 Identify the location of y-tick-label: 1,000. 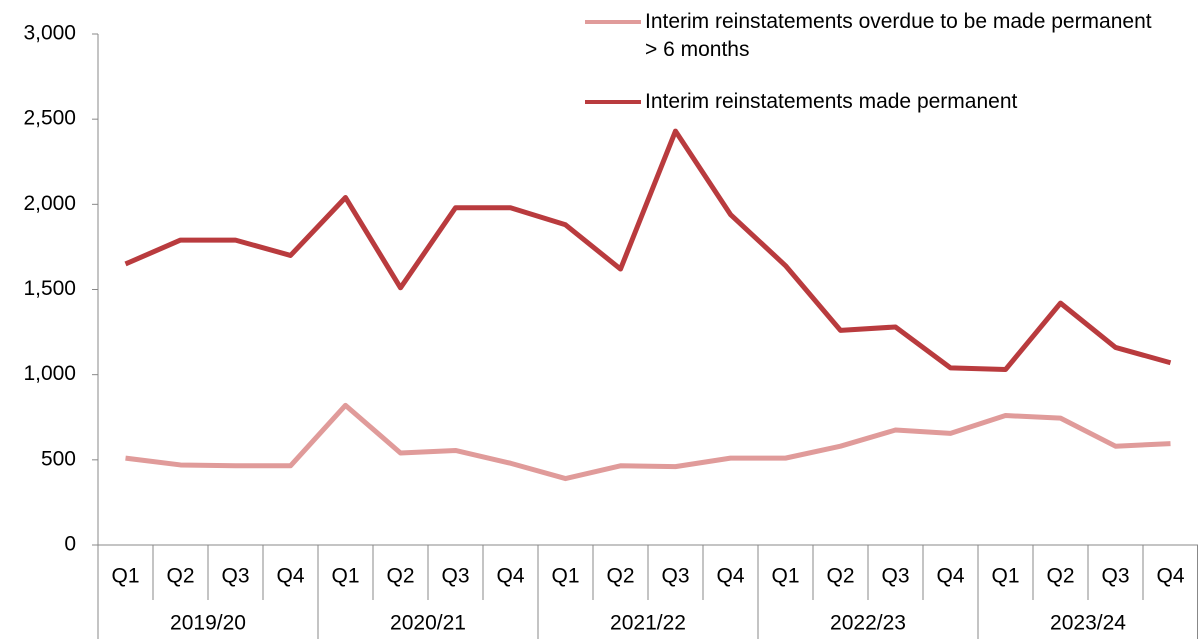
(49, 373).